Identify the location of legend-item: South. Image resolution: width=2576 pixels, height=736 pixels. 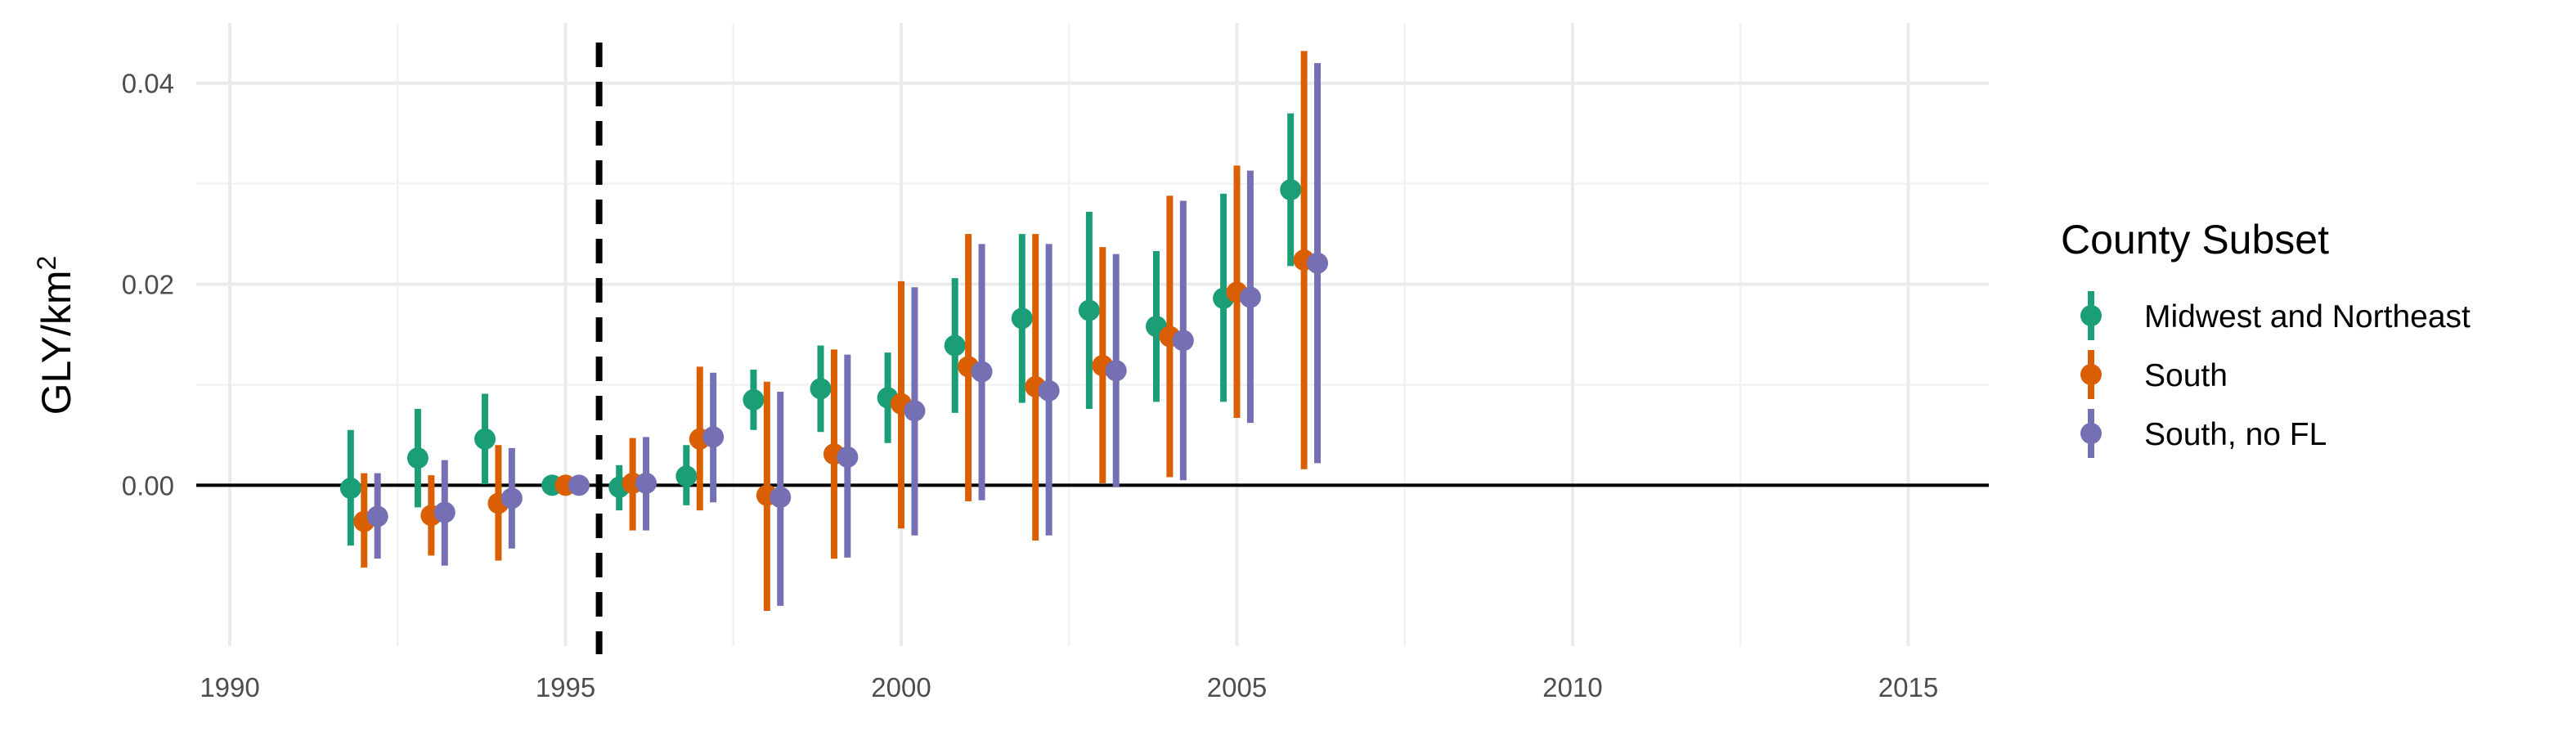
(2154, 374).